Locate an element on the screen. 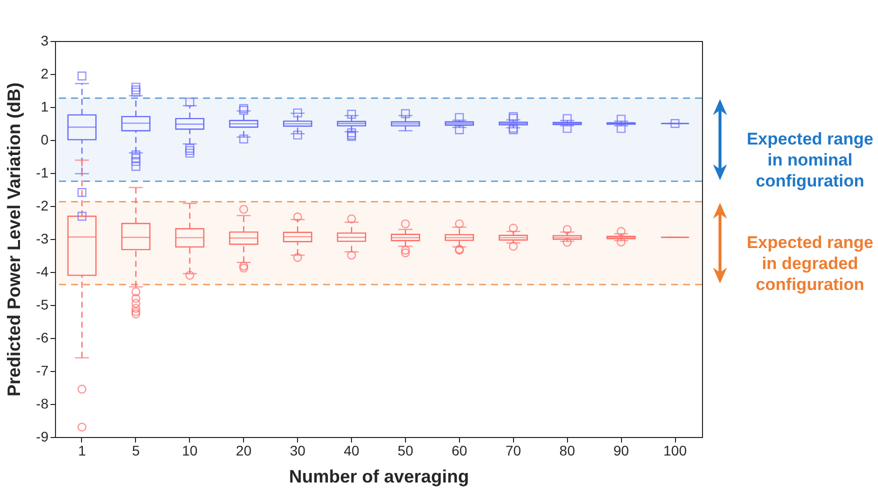  y-tick-label: 1 is located at coordinates (44, 106).